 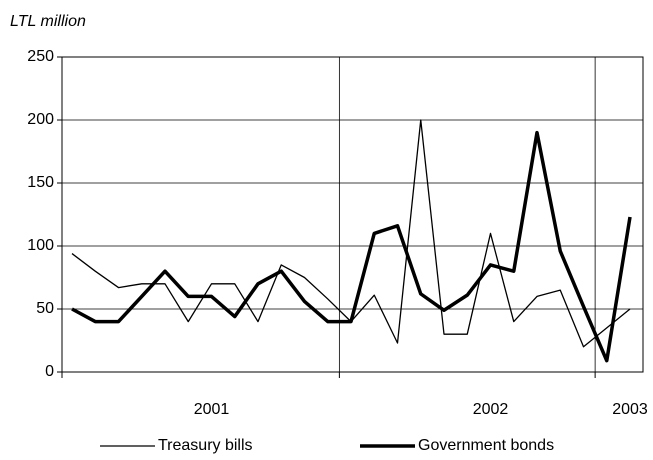 I want to click on legend-label: Government bonds, so click(x=486, y=445).